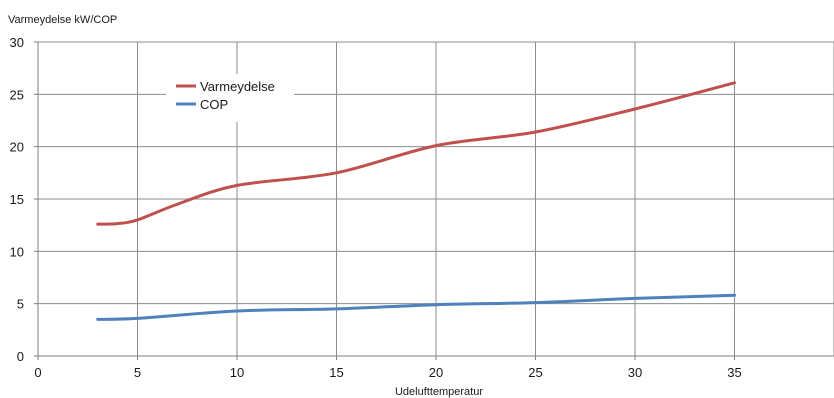 The width and height of the screenshot is (834, 398). What do you see at coordinates (17, 199) in the screenshot?
I see `y-tick-label: 15` at bounding box center [17, 199].